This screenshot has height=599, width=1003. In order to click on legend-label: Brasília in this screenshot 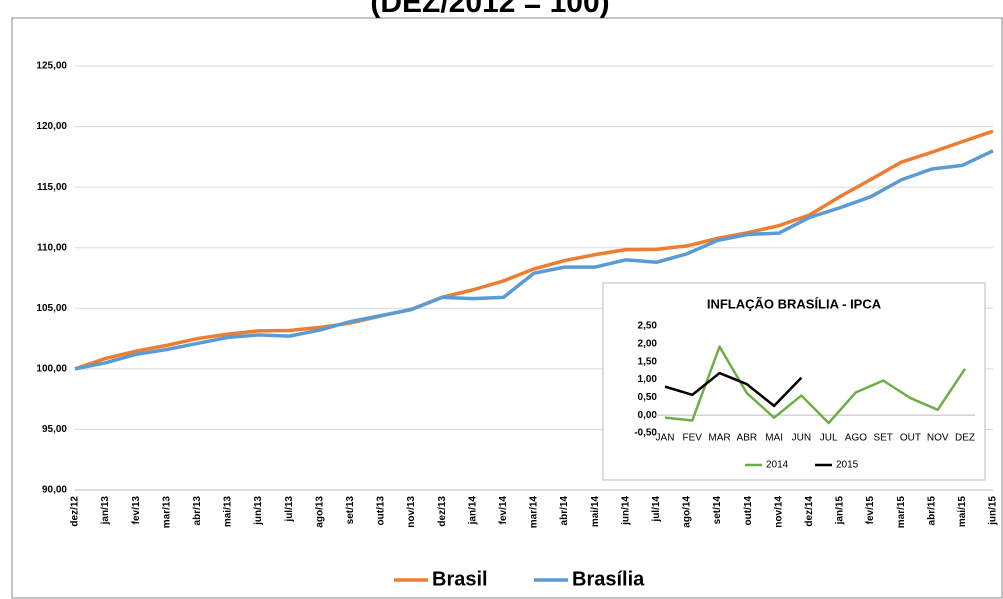, I will do `click(608, 579)`.